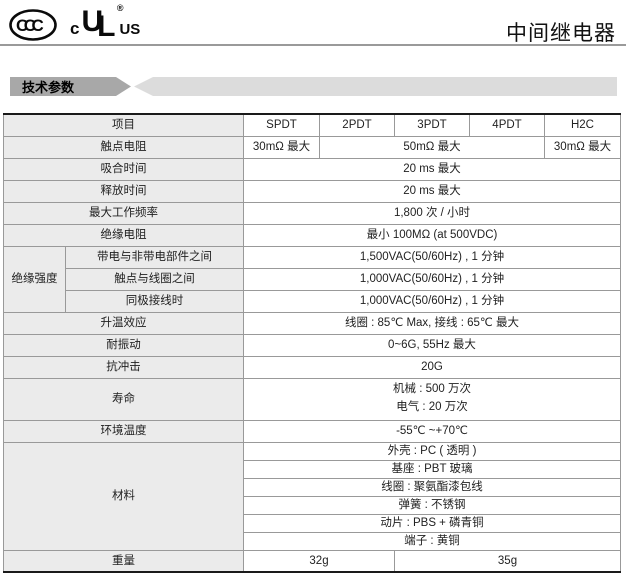 This screenshot has height=587, width=626. Describe the element at coordinates (432, 487) in the screenshot. I see `cell-value: 线圈 : 聚氨酯漆包线` at that location.